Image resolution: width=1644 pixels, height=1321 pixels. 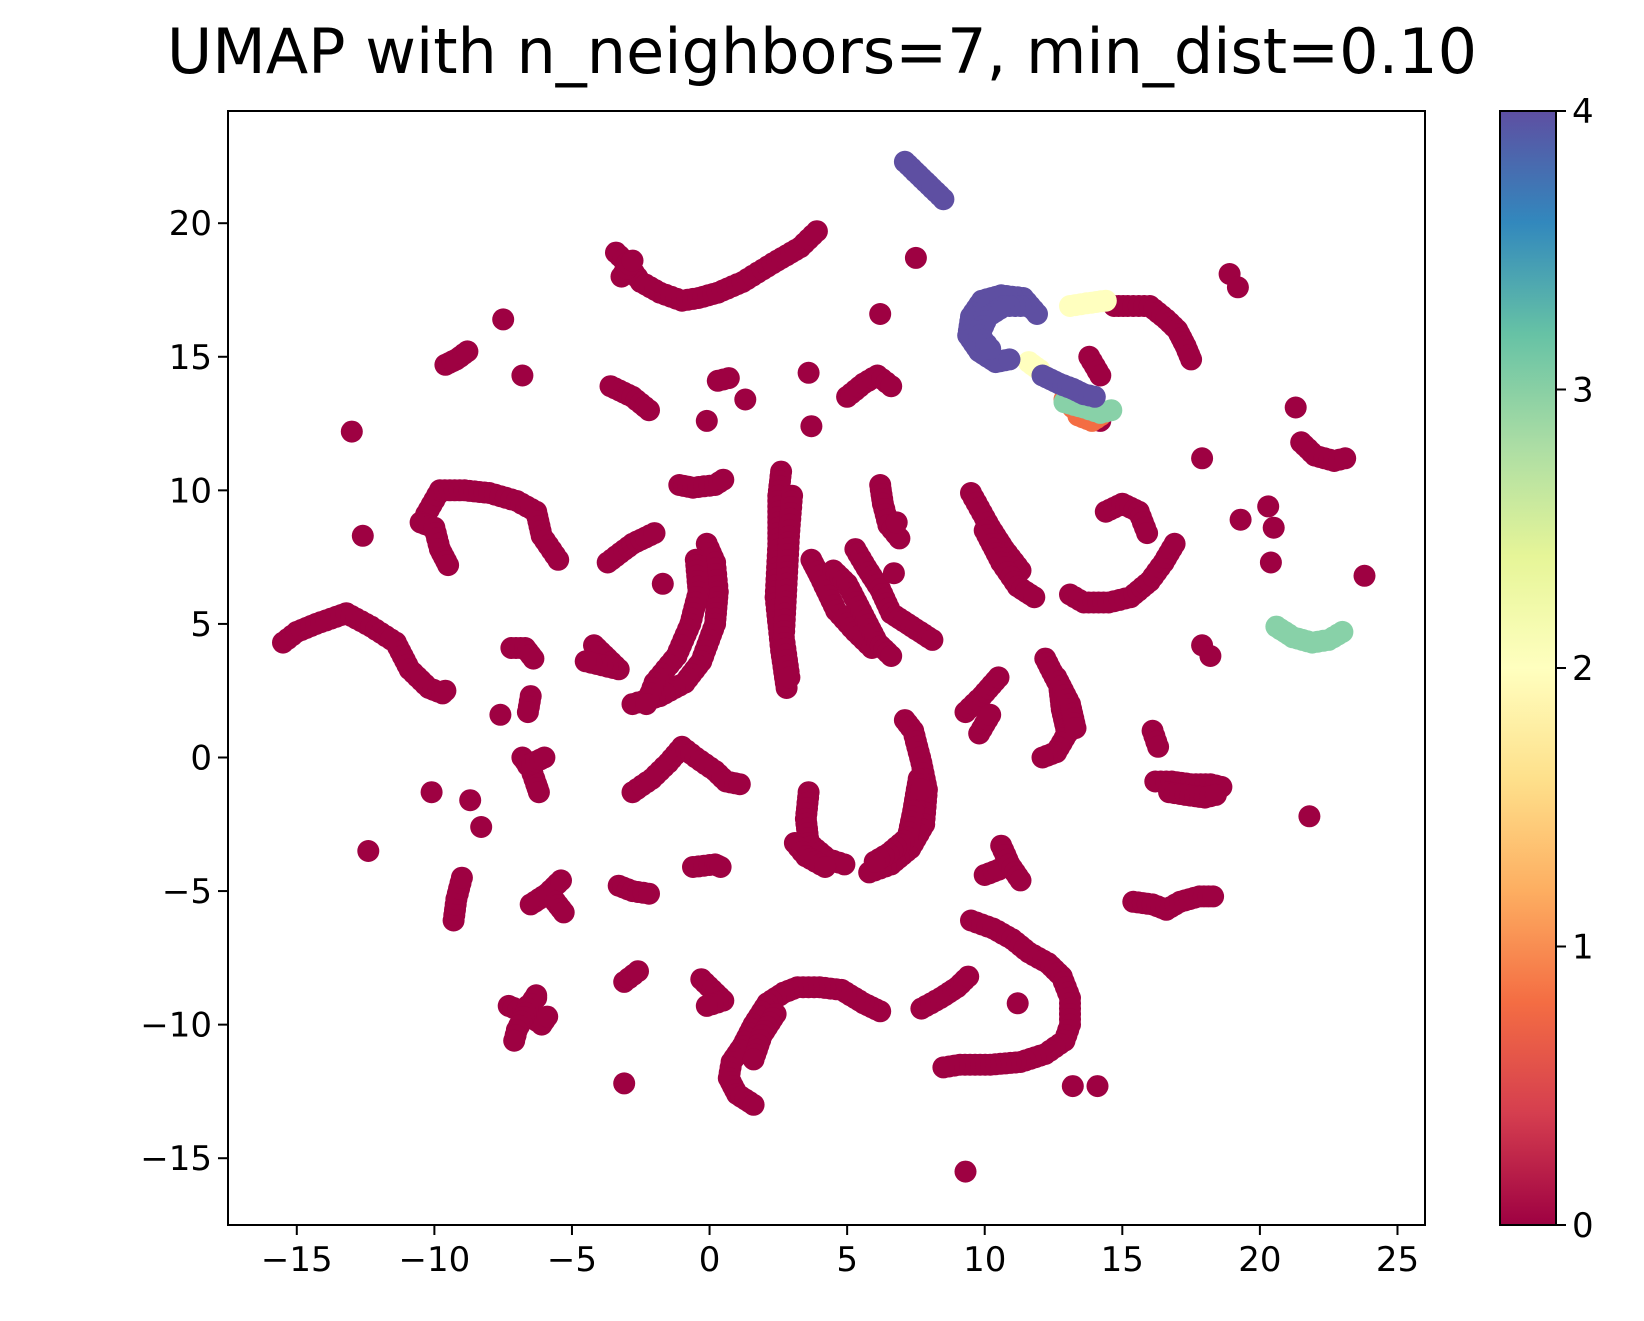 What do you see at coordinates (572, 1260) in the screenshot?
I see `x-tick-label: −5` at bounding box center [572, 1260].